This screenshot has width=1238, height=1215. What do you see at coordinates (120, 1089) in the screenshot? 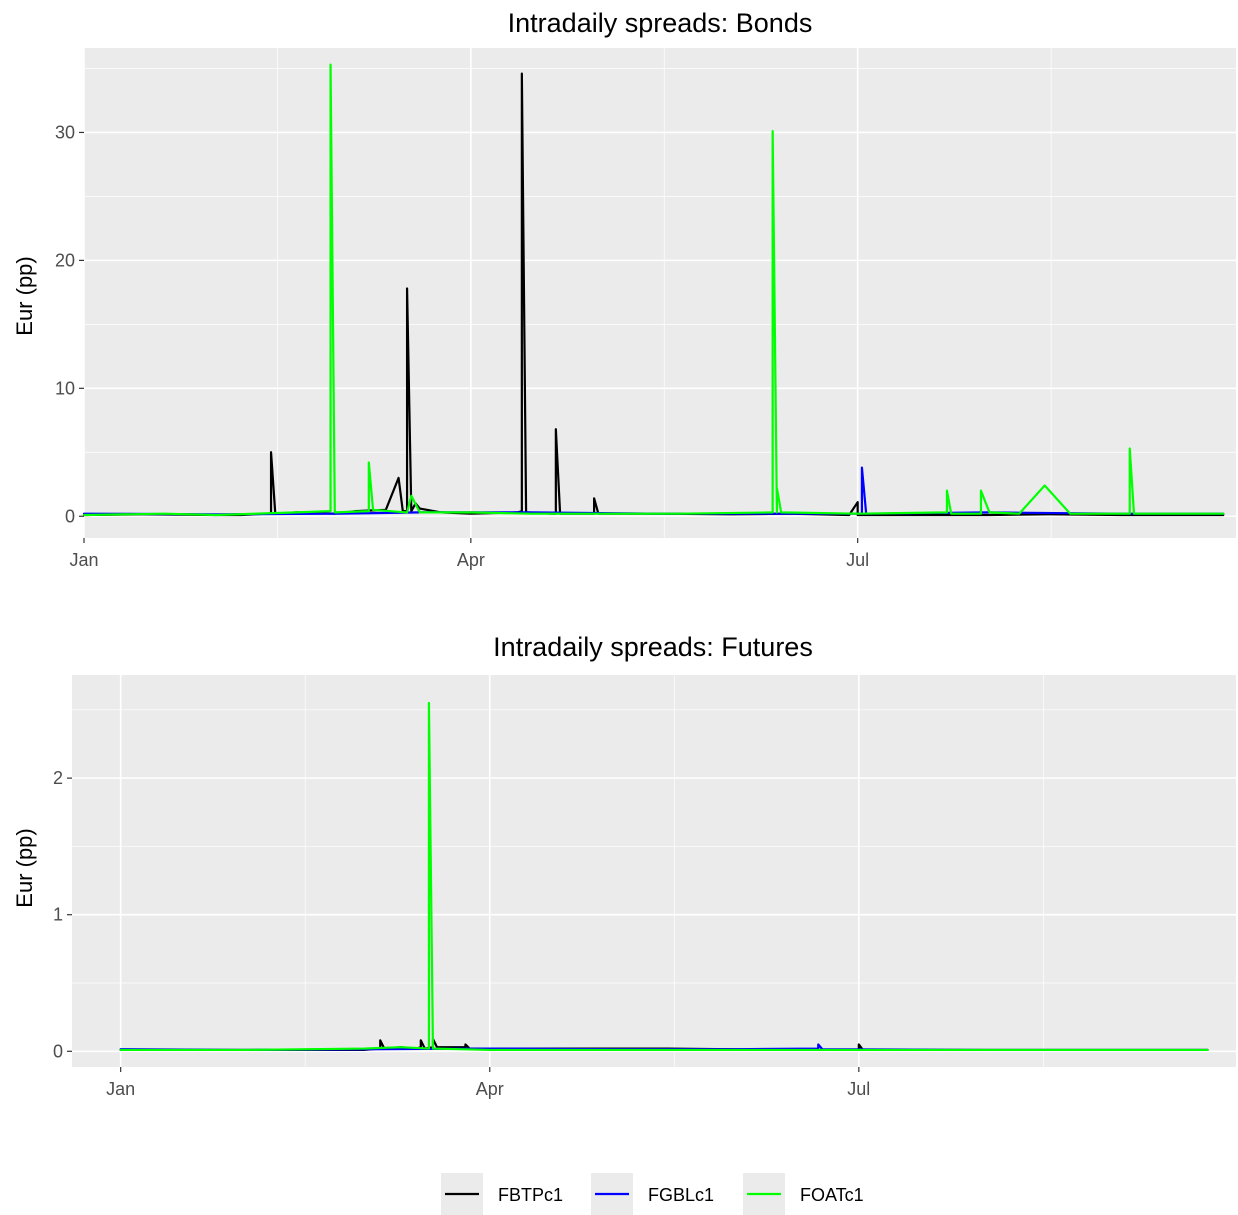
I see `futures-x-tick-label: Jan` at bounding box center [120, 1089].